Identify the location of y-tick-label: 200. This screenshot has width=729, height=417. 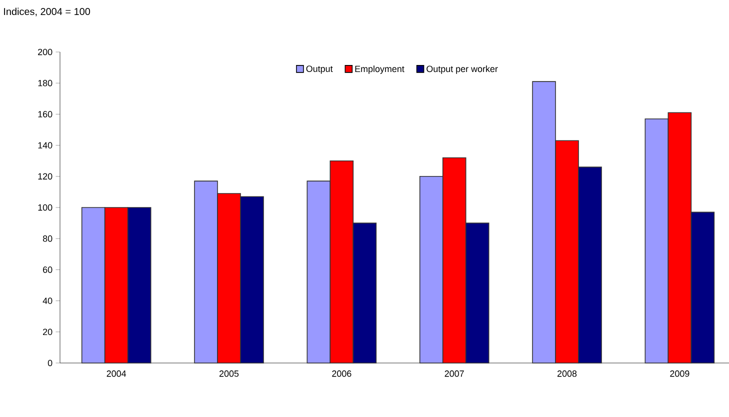
(45, 52).